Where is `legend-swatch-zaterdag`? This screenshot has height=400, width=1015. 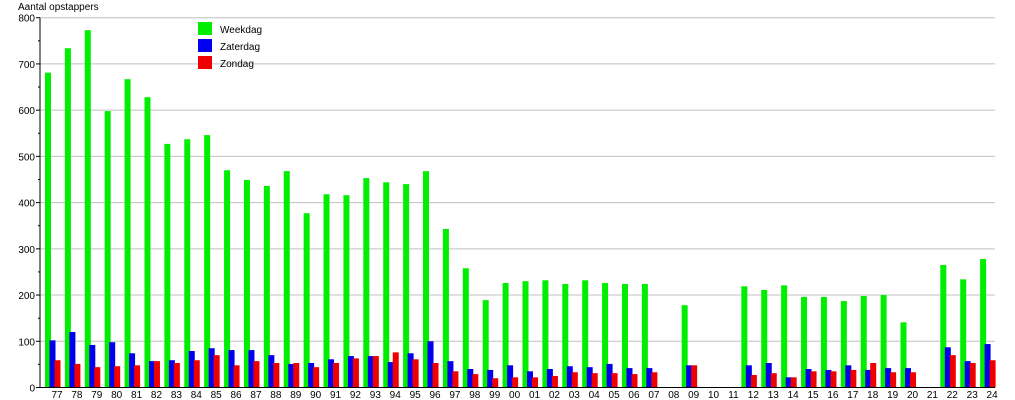
legend-swatch-zaterdag is located at coordinates (205, 45).